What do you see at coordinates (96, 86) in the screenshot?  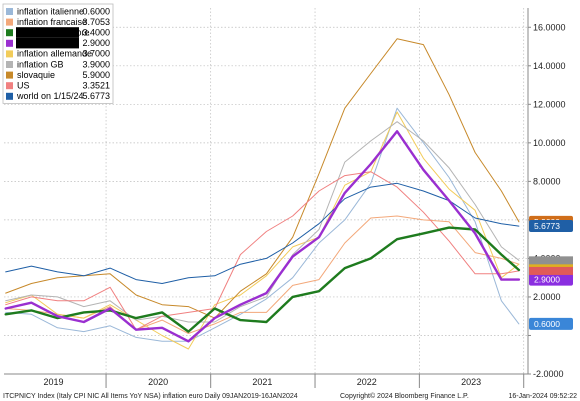 I see `legend-value: 3.3521` at bounding box center [96, 86].